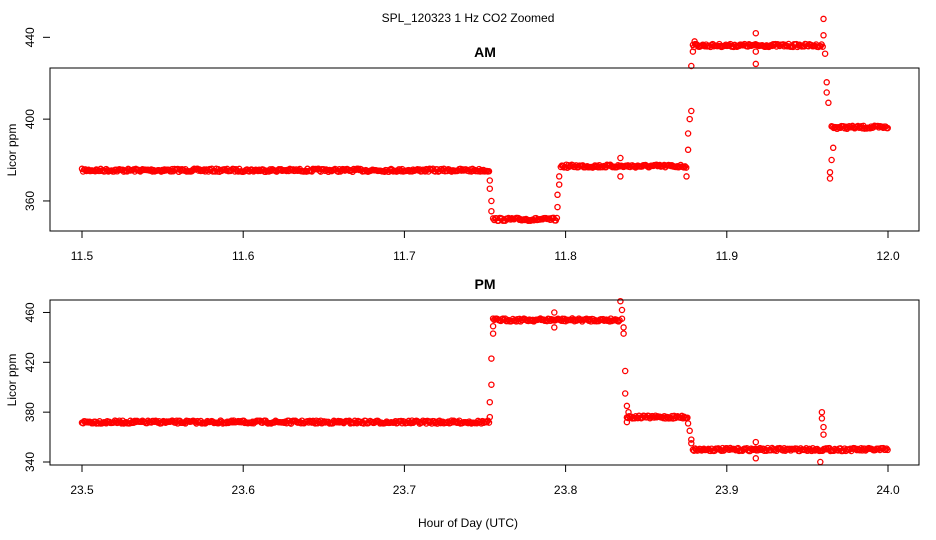  What do you see at coordinates (485, 52) in the screenshot?
I see `am-panel-title: AM` at bounding box center [485, 52].